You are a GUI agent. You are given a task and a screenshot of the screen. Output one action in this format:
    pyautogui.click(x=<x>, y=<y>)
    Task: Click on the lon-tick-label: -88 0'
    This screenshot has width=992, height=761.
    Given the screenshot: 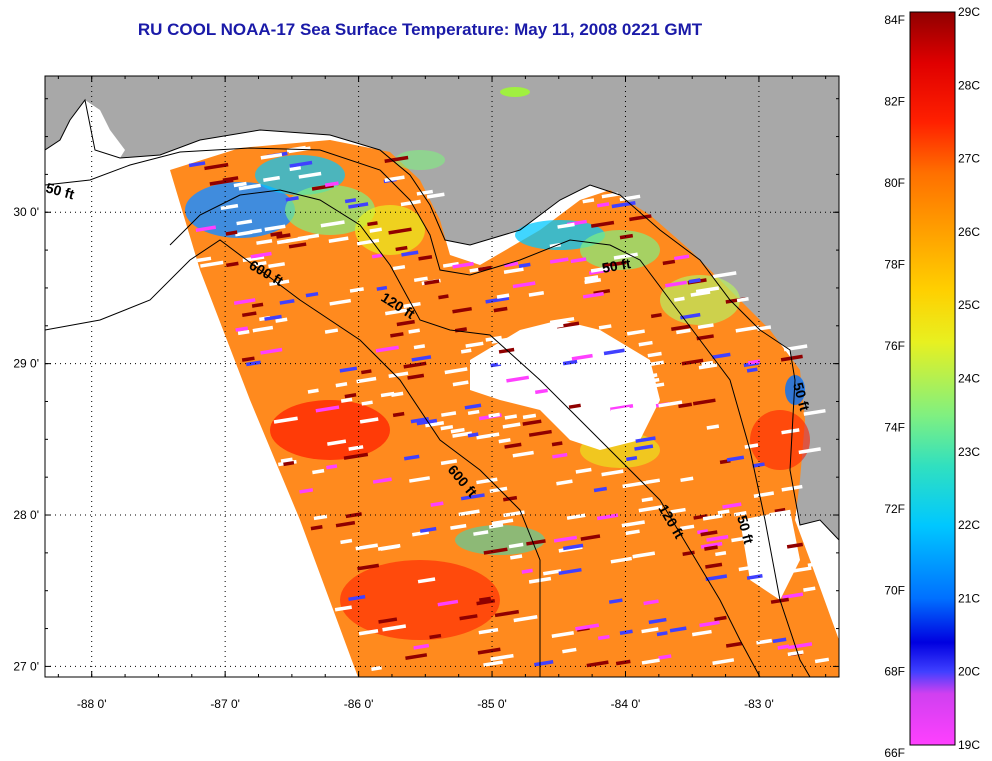 What is the action you would take?
    pyautogui.click(x=92, y=704)
    